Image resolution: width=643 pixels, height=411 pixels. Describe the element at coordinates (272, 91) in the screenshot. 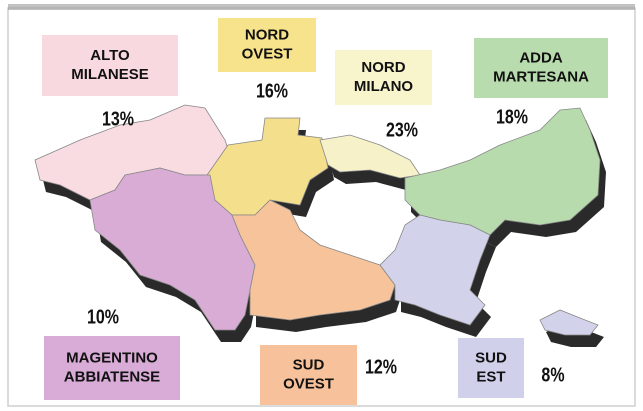

I see `region-share: 16%` at that location.